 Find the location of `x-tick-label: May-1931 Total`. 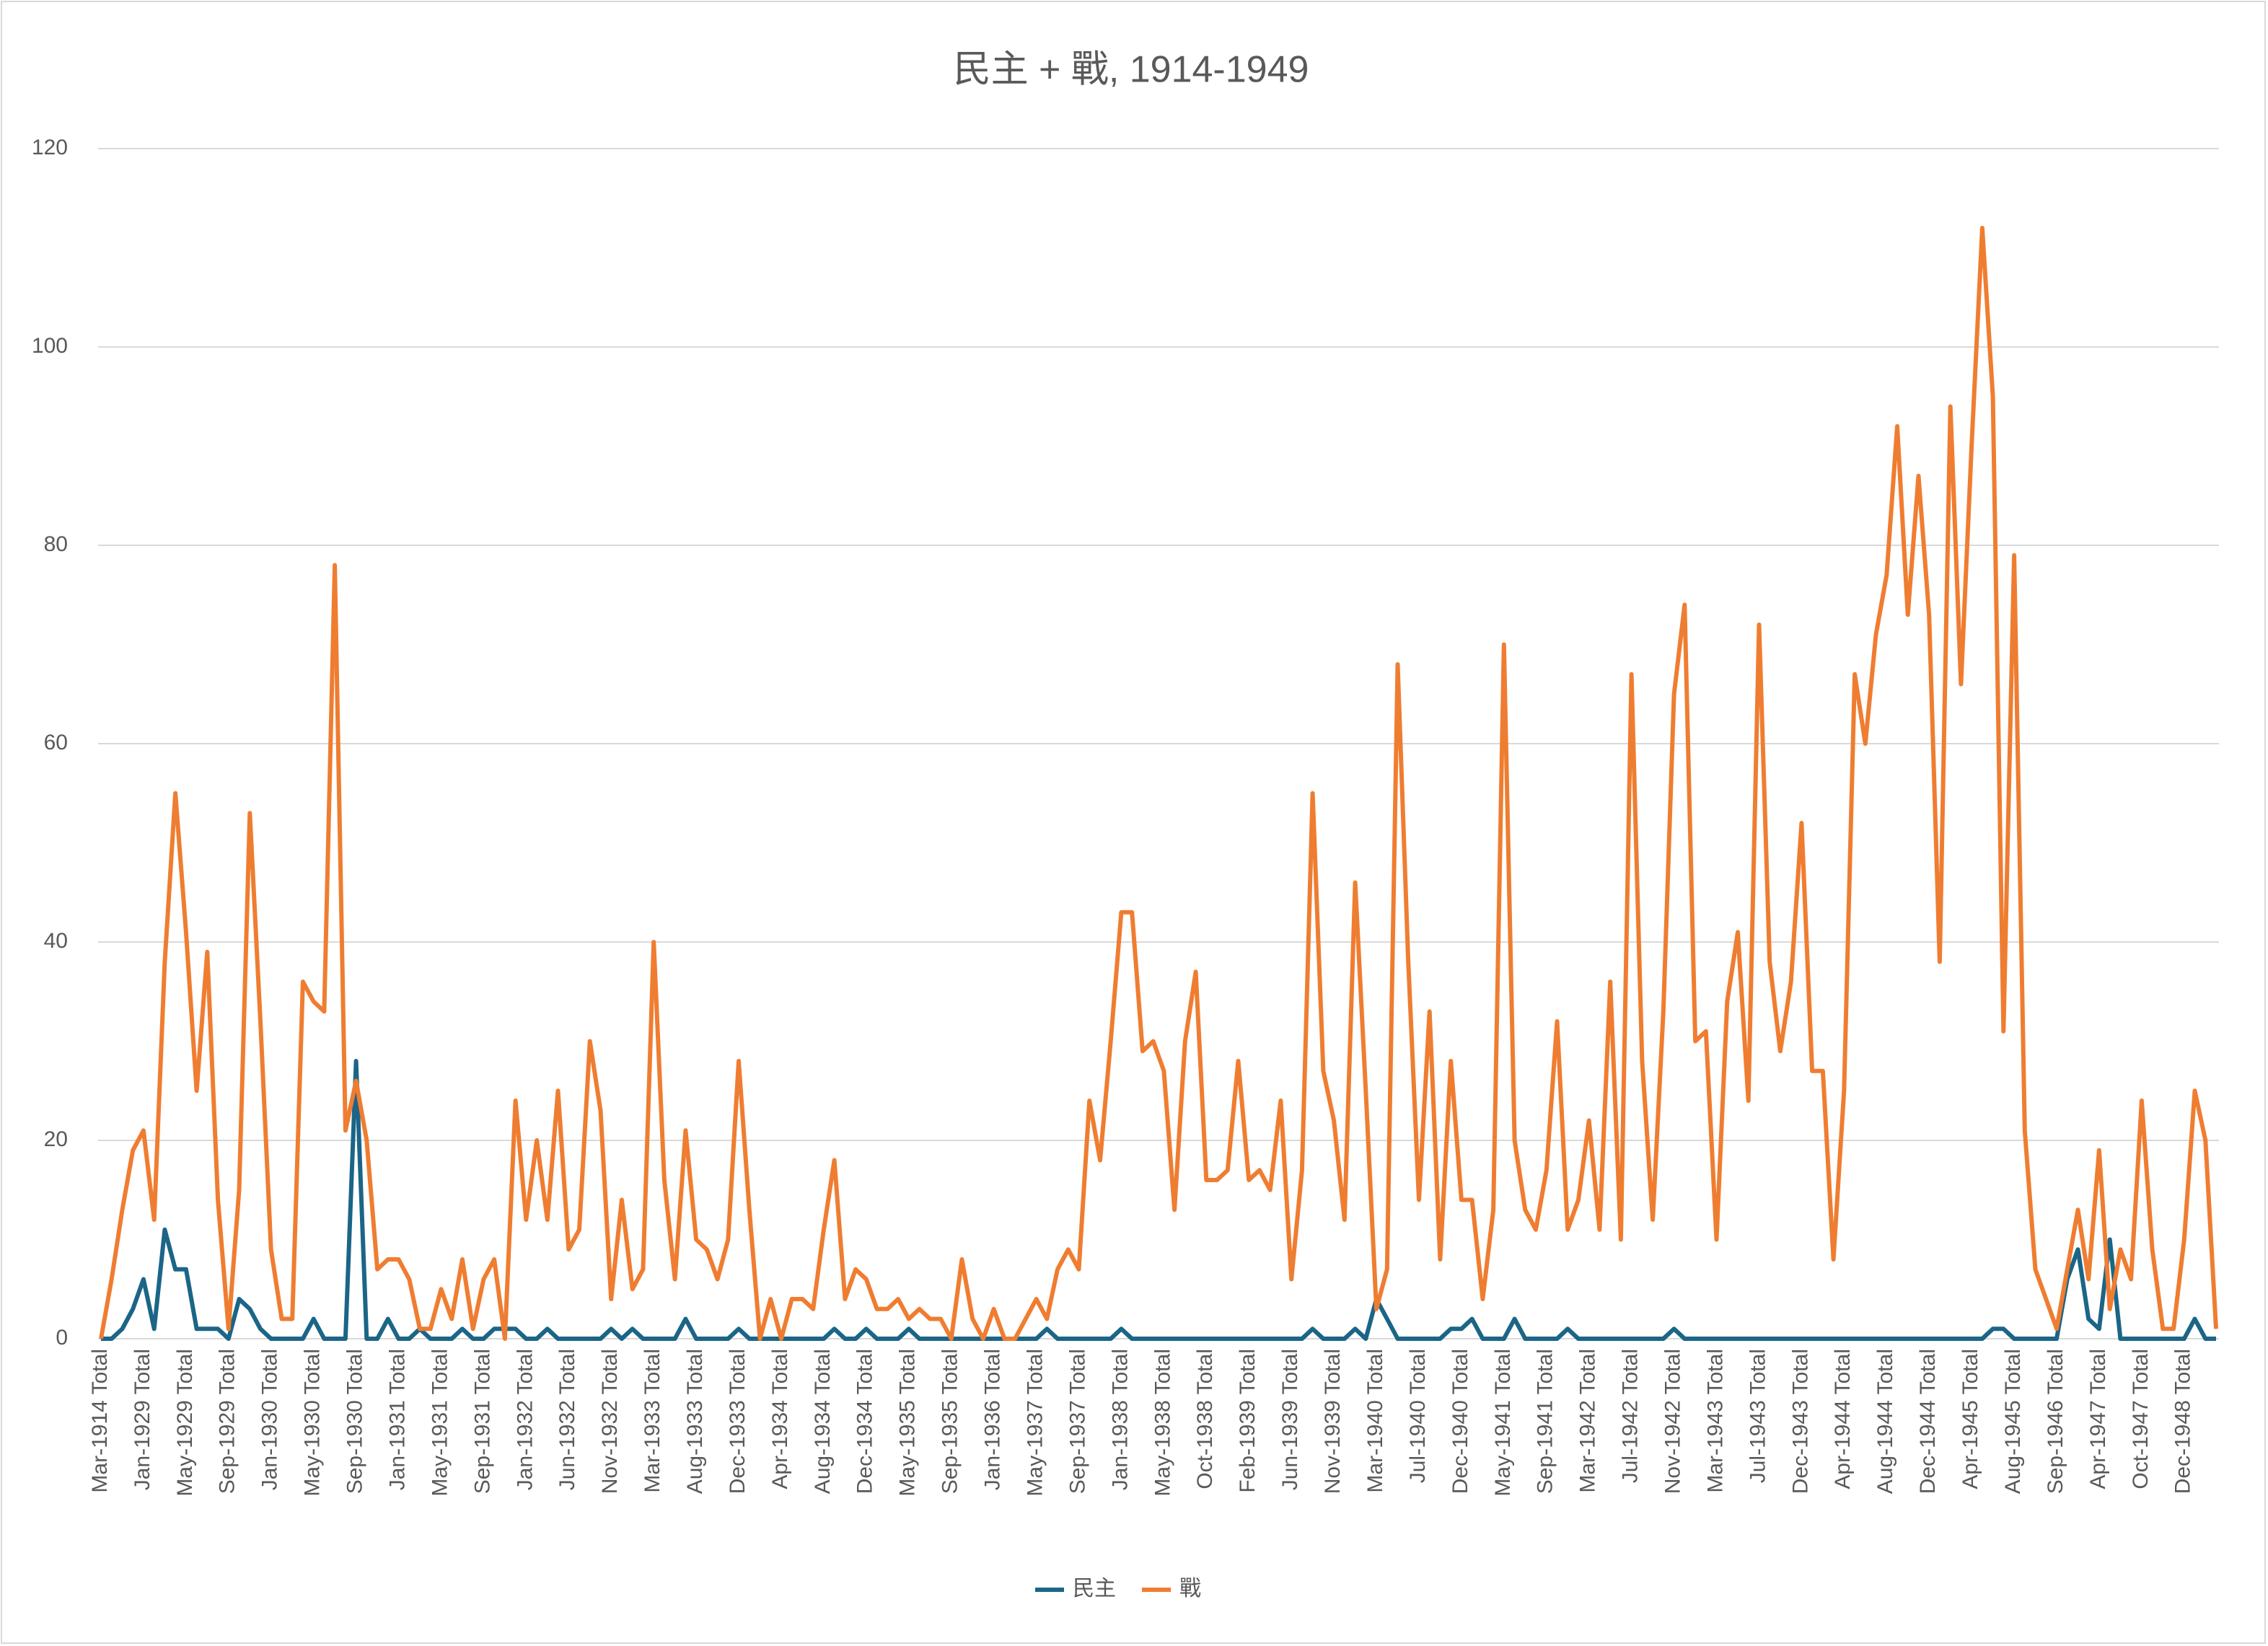

x-tick-label: May-1931 Total is located at coordinates (440, 1423).